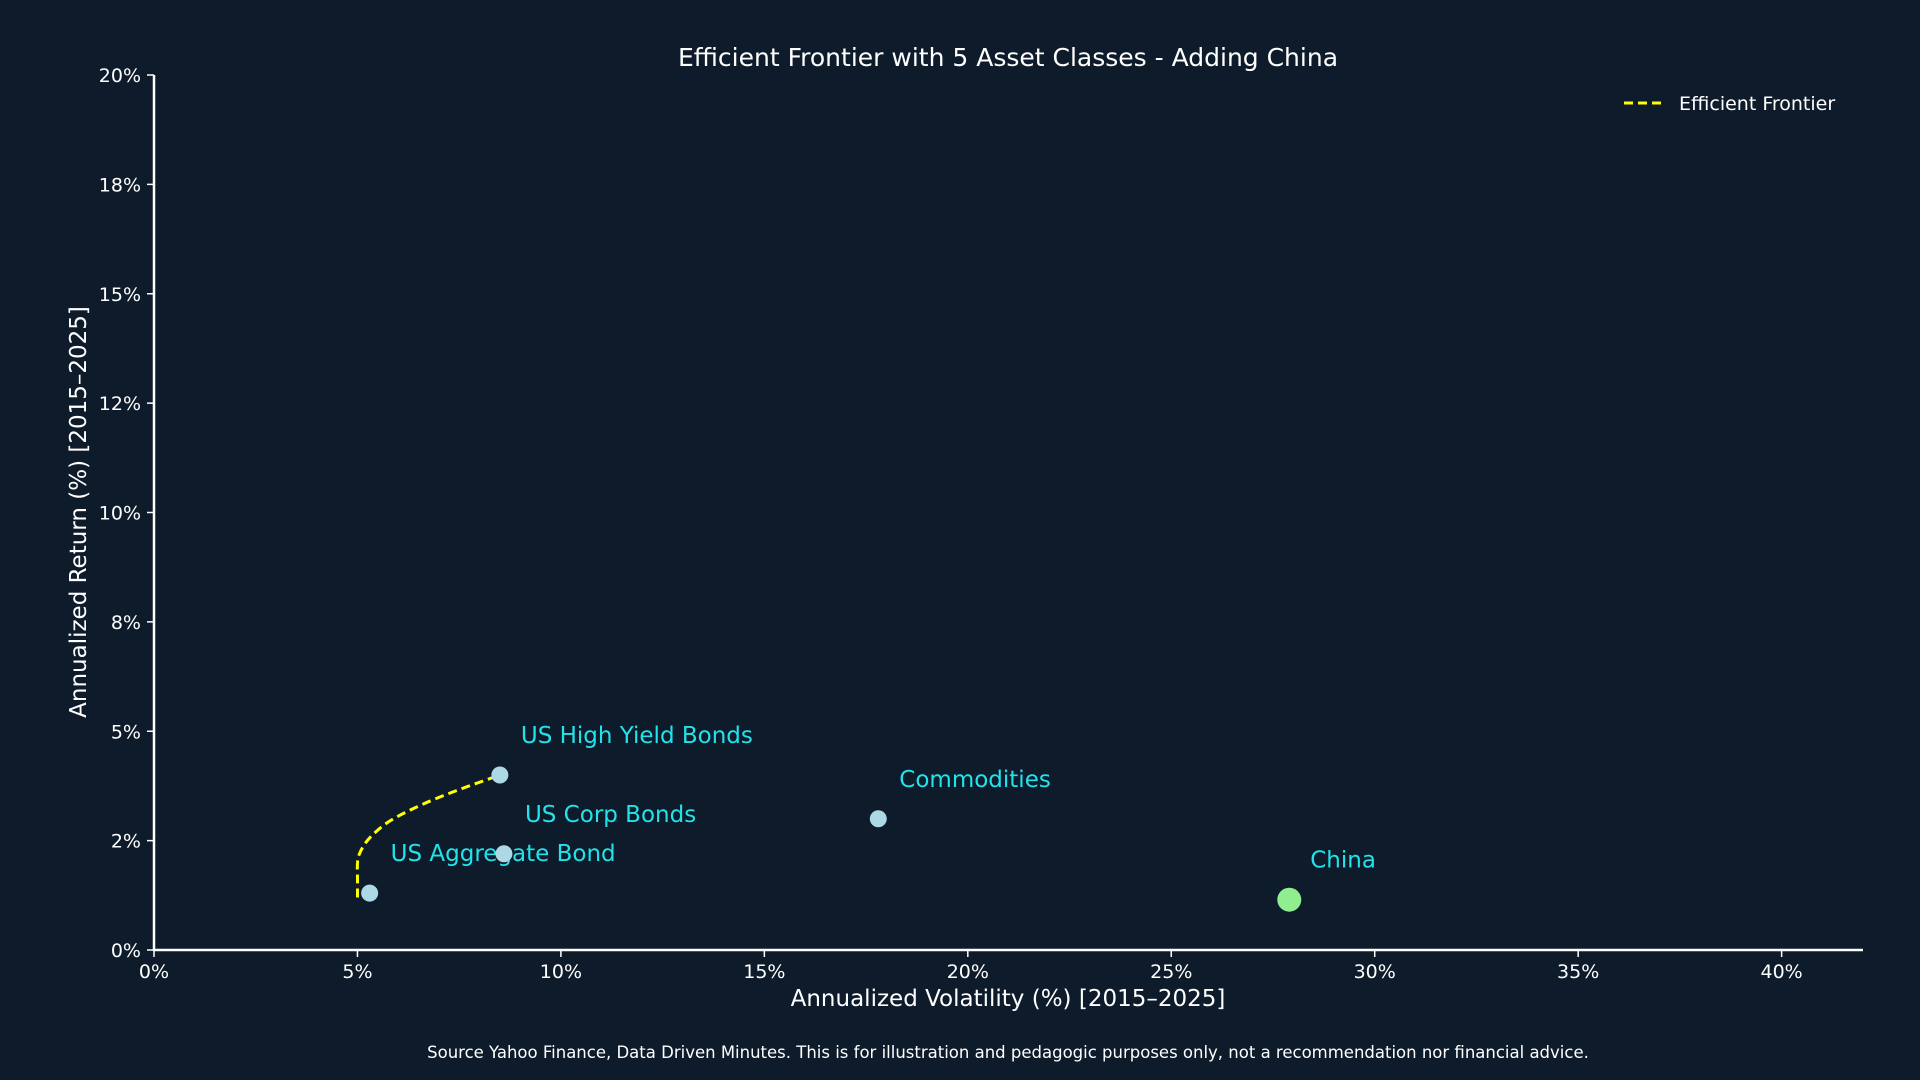  Describe the element at coordinates (637, 736) in the screenshot. I see `point-label-us-high-yield-bonds: US High Yield Bonds` at that location.